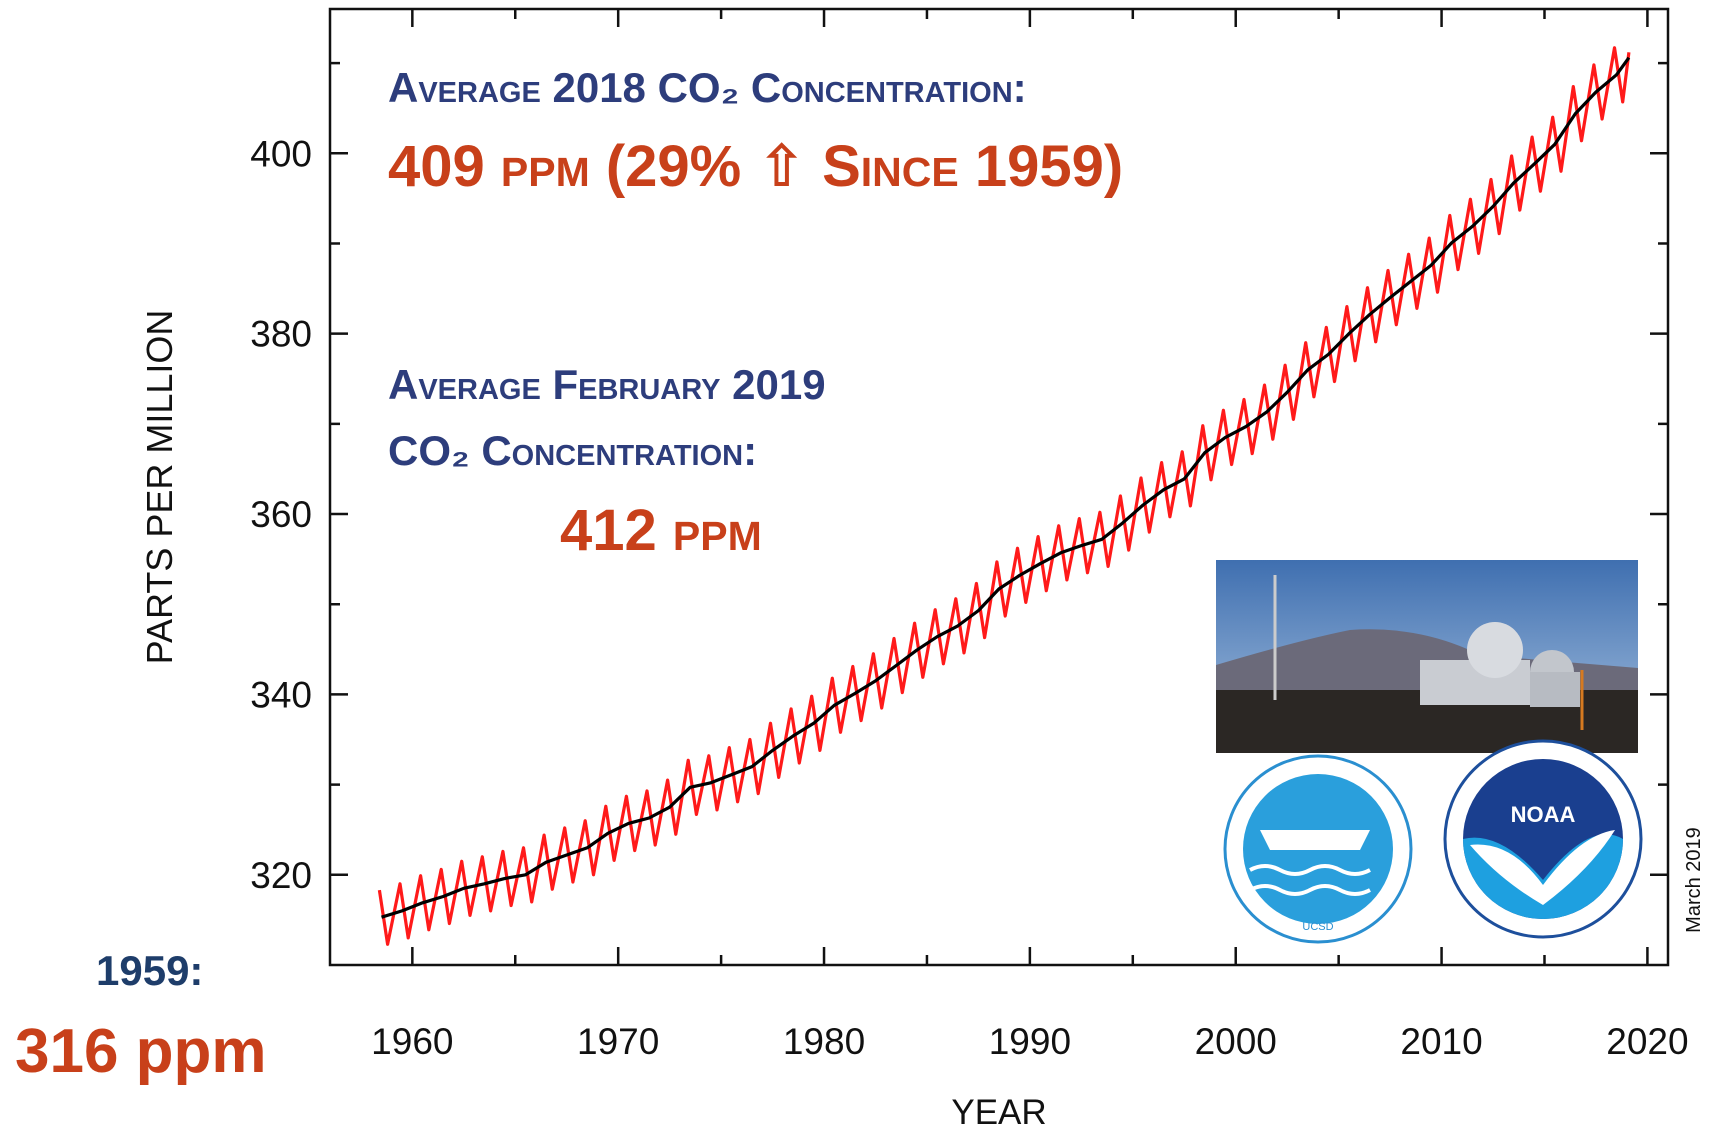  I want to click on y-tick-label: 340, so click(281, 694).